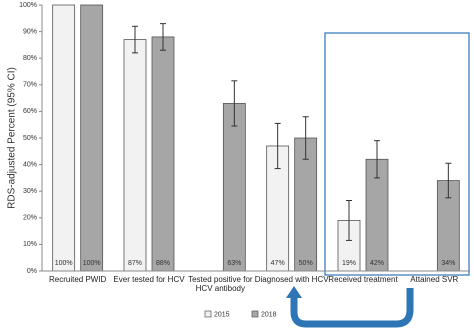 The width and height of the screenshot is (474, 330). Describe the element at coordinates (12, 138) in the screenshot. I see `y-axis-label: RDS-adjusted Percent (95% CI)` at that location.